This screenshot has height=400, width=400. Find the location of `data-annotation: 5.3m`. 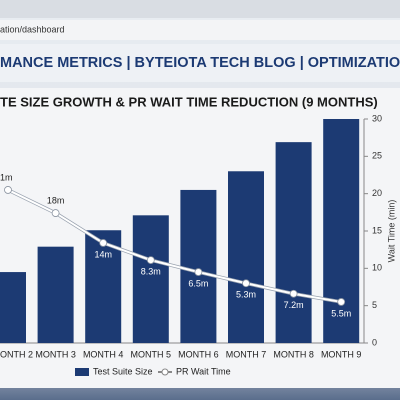

data-annotation: 5.3m is located at coordinates (246, 295).